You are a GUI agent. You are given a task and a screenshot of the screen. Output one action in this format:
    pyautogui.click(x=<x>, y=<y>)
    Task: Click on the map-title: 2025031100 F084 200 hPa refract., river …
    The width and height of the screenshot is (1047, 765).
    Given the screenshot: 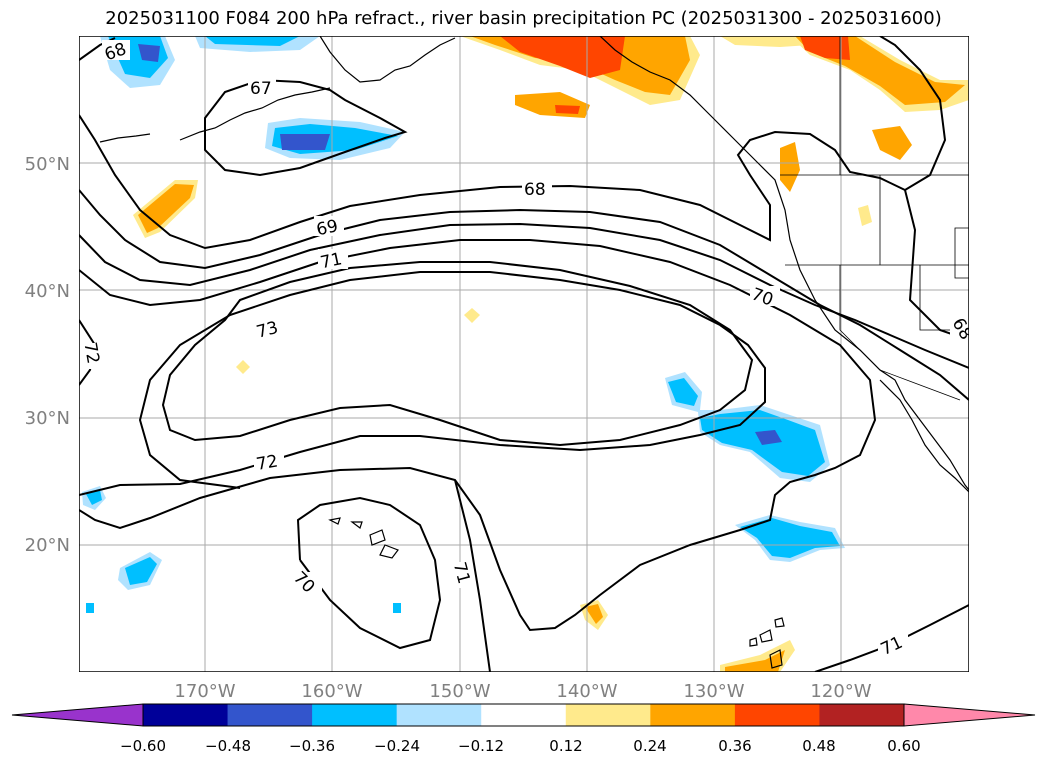 What is the action you would take?
    pyautogui.click(x=523, y=18)
    